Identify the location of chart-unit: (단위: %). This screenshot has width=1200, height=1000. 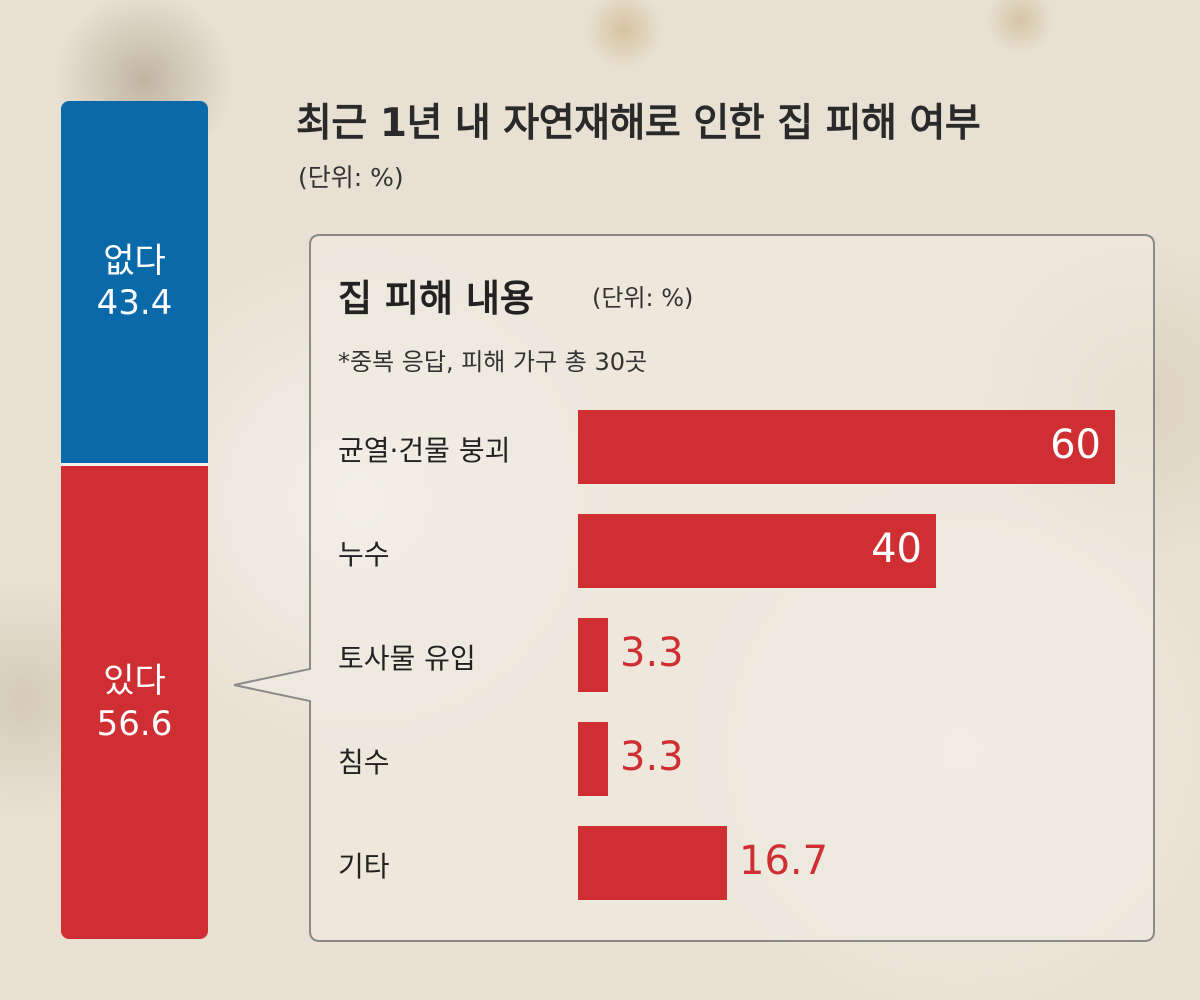
(351, 177).